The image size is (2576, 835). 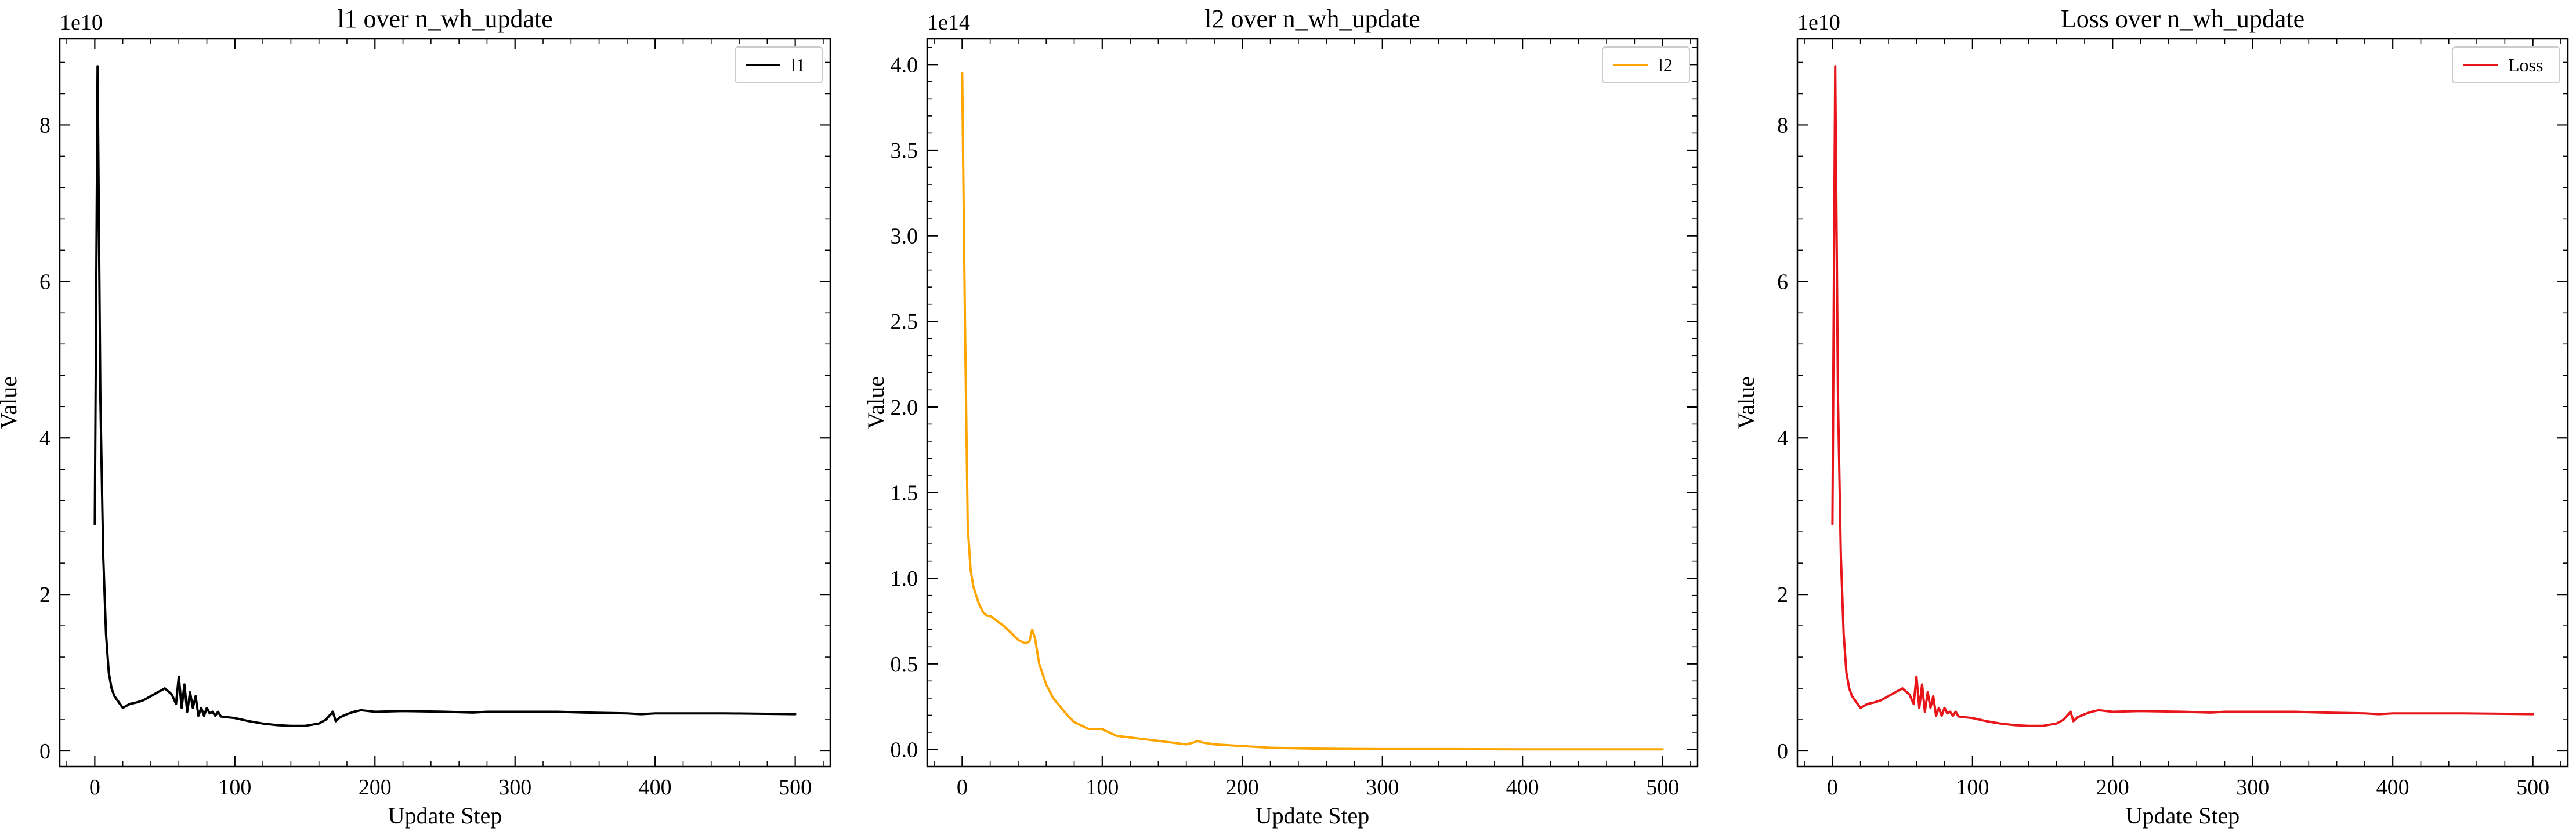 What do you see at coordinates (904, 65) in the screenshot?
I see `y-tick-label: 4.0` at bounding box center [904, 65].